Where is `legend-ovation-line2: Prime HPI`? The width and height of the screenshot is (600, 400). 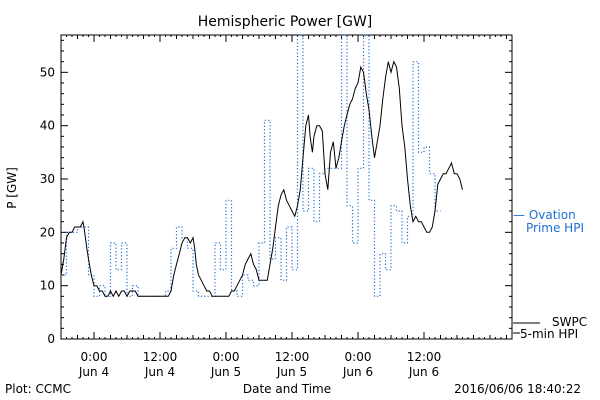 legend-ovation-line2: Prime HPI is located at coordinates (555, 228).